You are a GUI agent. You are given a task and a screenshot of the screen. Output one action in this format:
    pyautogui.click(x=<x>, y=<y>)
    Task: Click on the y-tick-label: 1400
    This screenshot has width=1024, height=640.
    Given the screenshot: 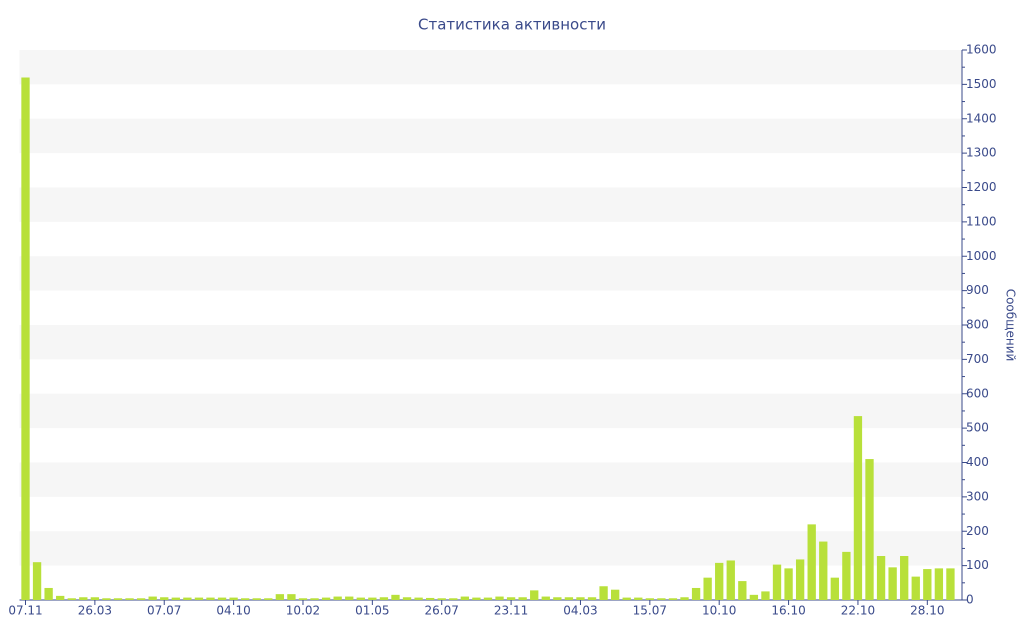 What is the action you would take?
    pyautogui.click(x=981, y=118)
    